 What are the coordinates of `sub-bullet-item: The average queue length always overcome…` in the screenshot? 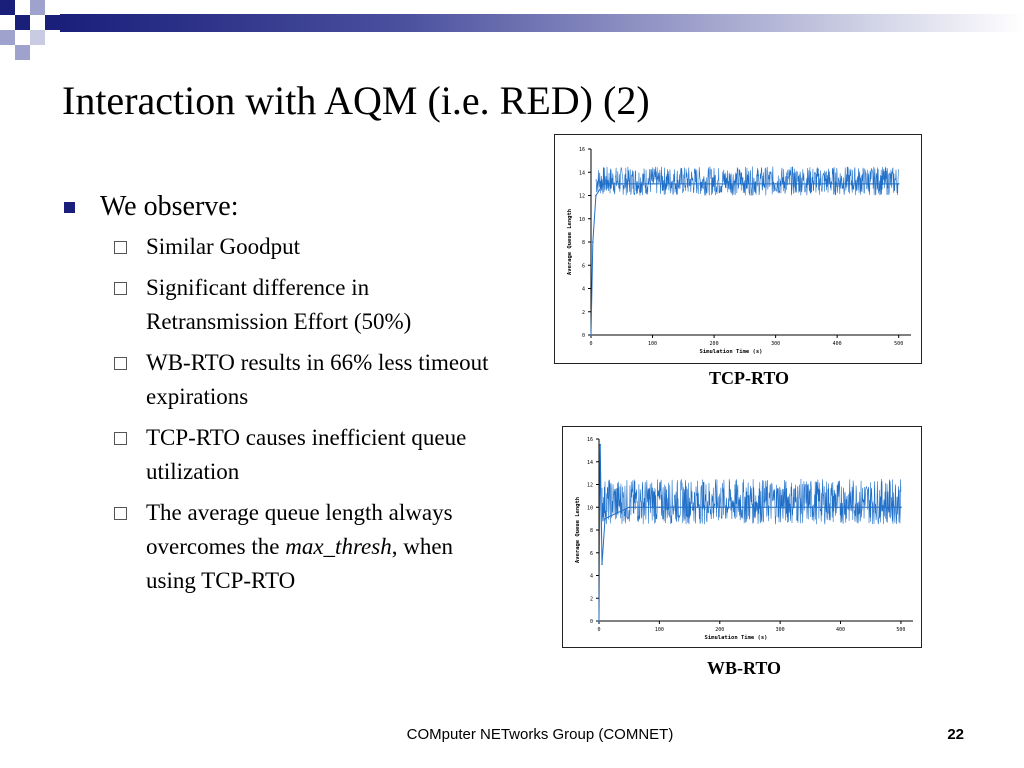 It's located at (282, 547).